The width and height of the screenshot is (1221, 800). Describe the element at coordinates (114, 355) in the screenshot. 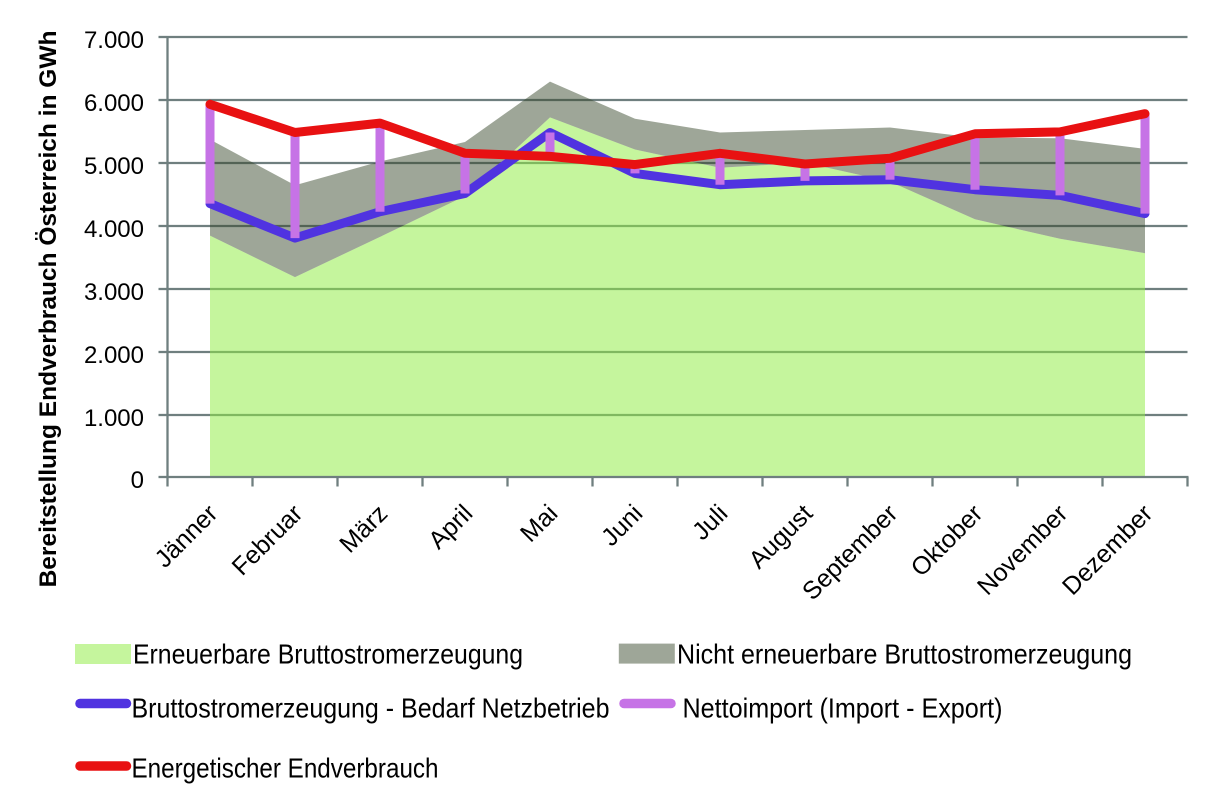

I see `svg-text: 2.000` at that location.